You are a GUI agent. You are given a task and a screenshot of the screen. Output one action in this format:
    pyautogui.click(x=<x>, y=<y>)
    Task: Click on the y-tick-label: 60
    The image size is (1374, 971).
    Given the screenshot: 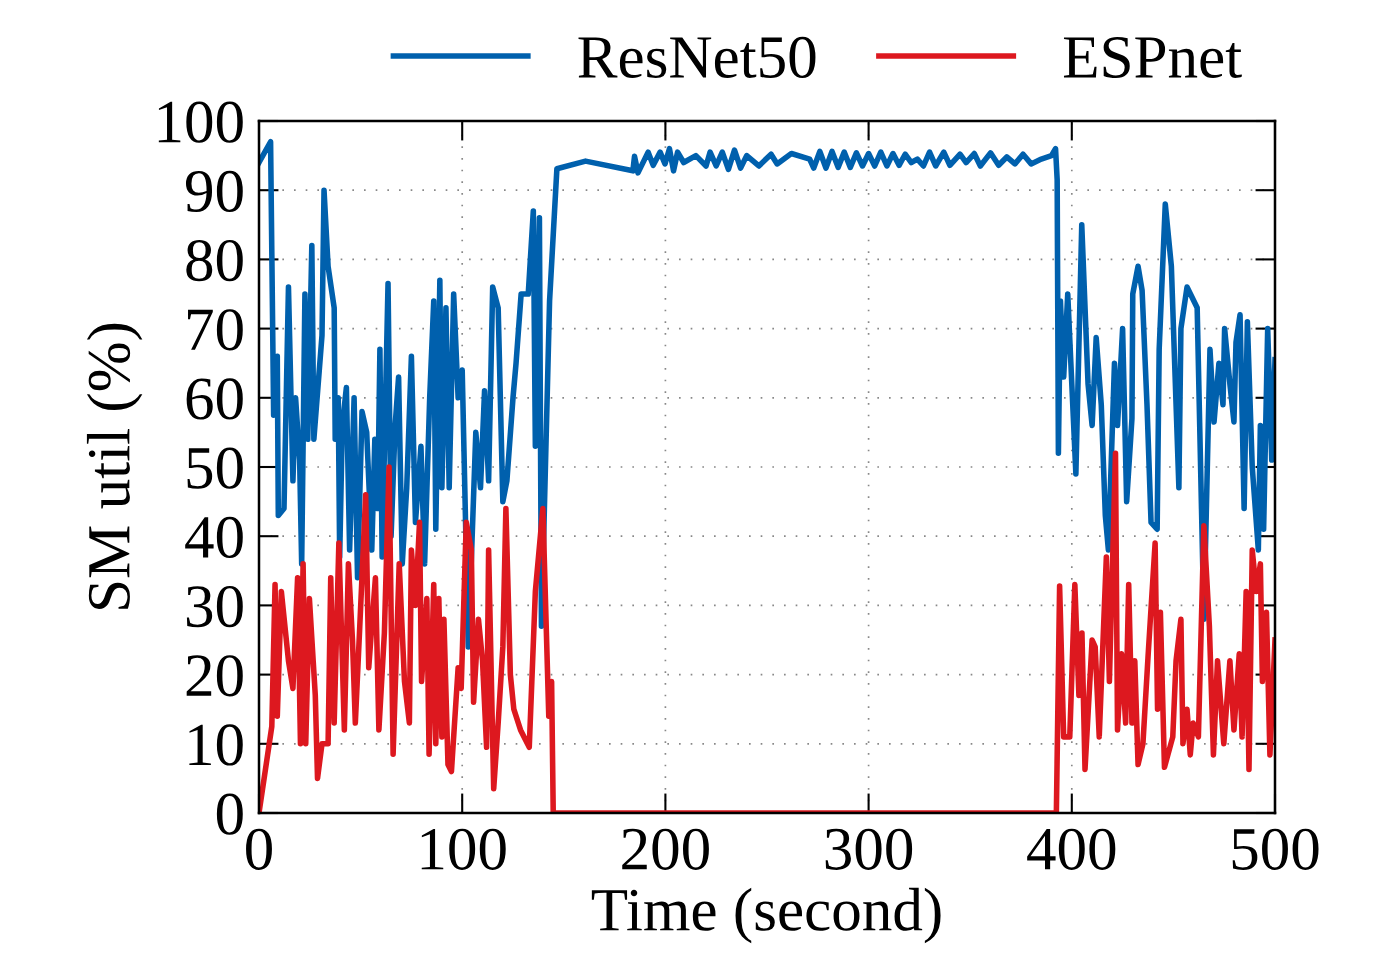 What is the action you would take?
    pyautogui.click(x=214, y=399)
    